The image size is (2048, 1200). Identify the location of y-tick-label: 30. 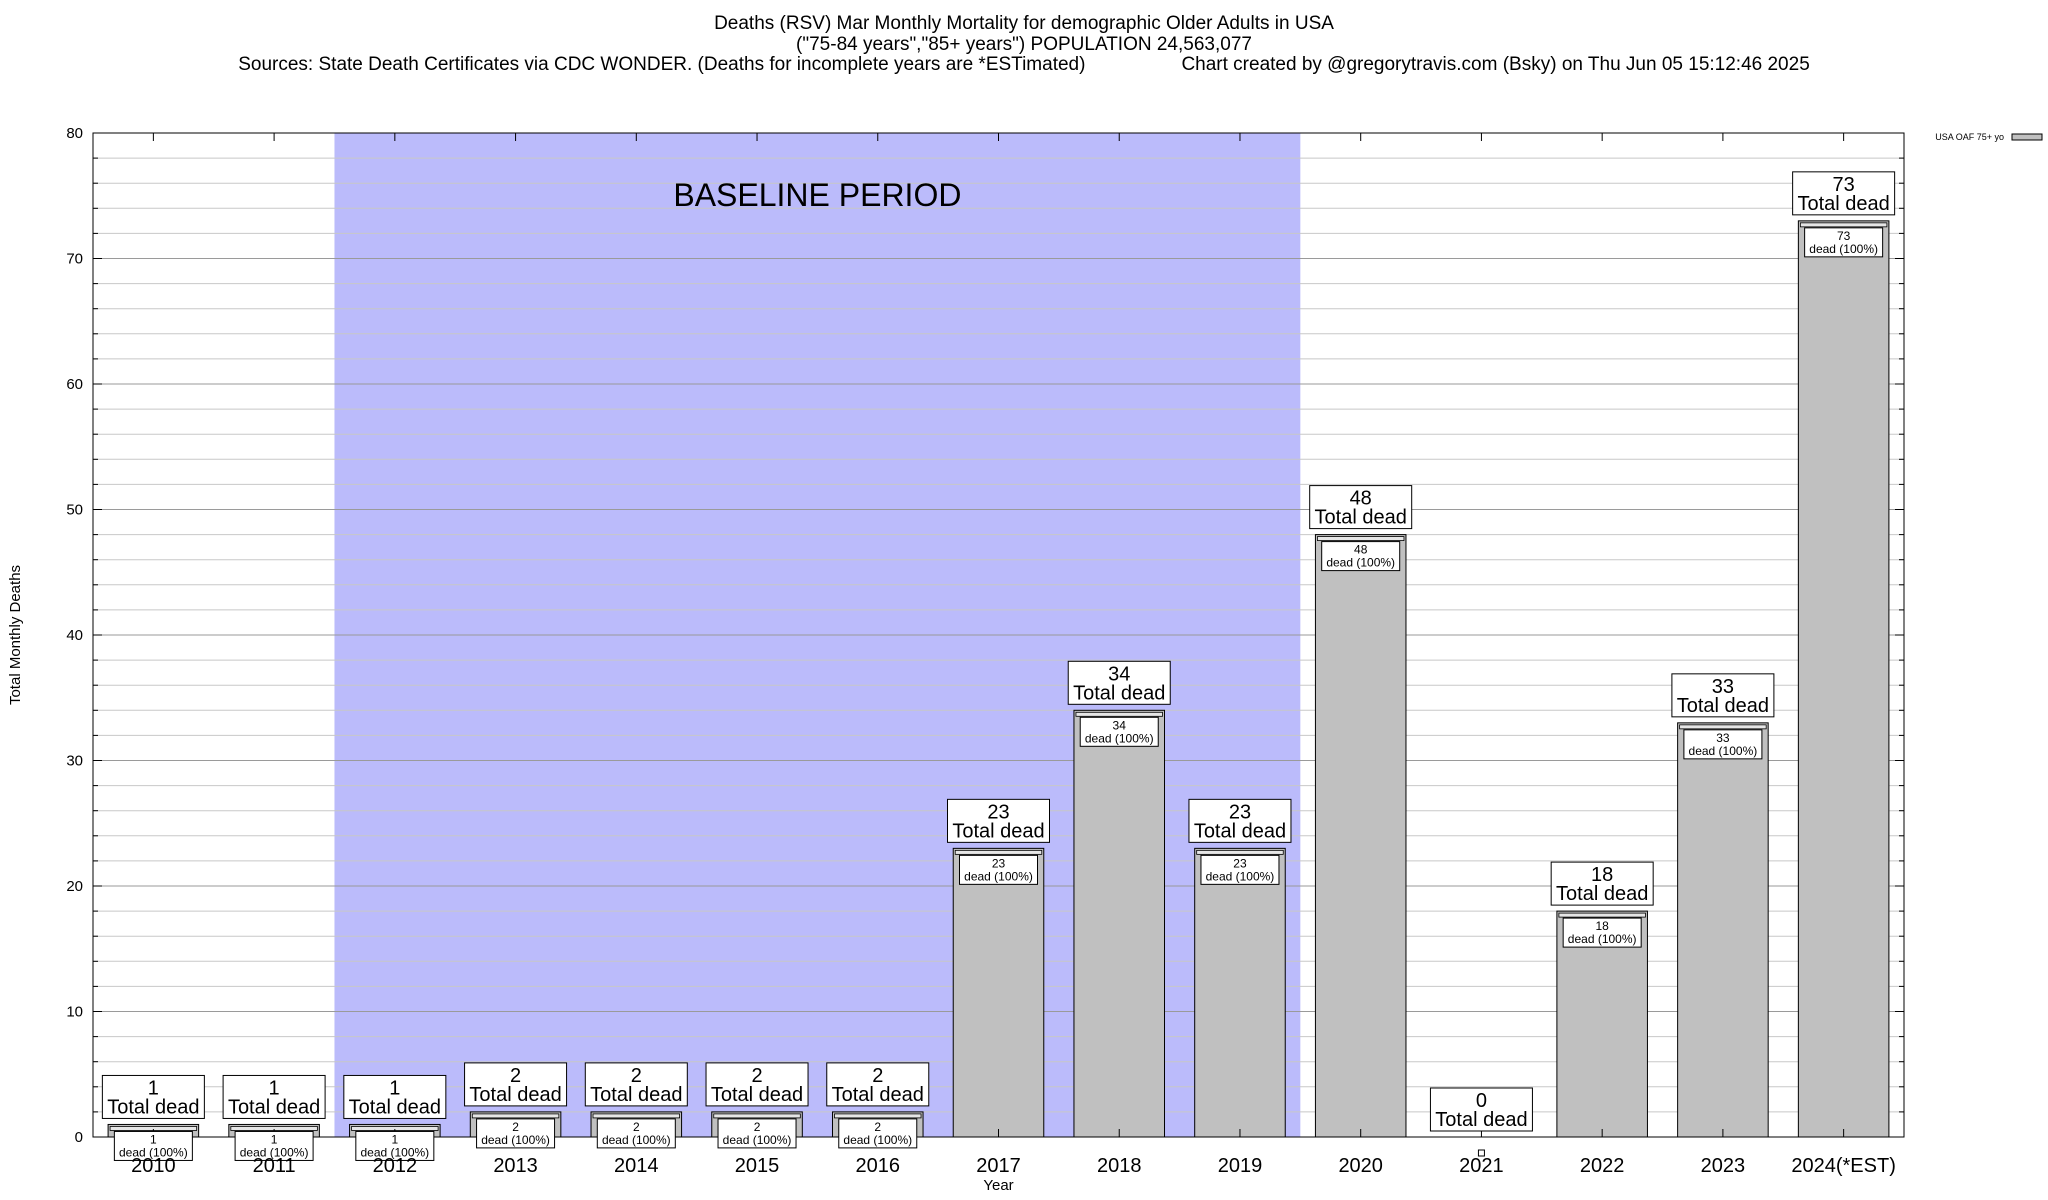
(74, 761).